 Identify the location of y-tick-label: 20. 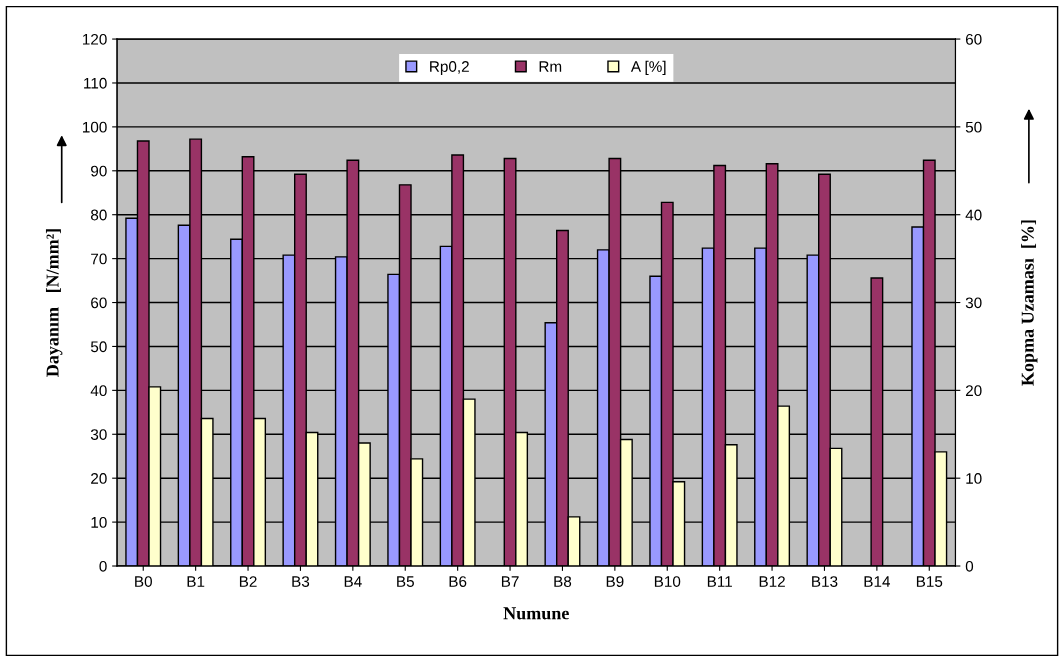
(99, 478).